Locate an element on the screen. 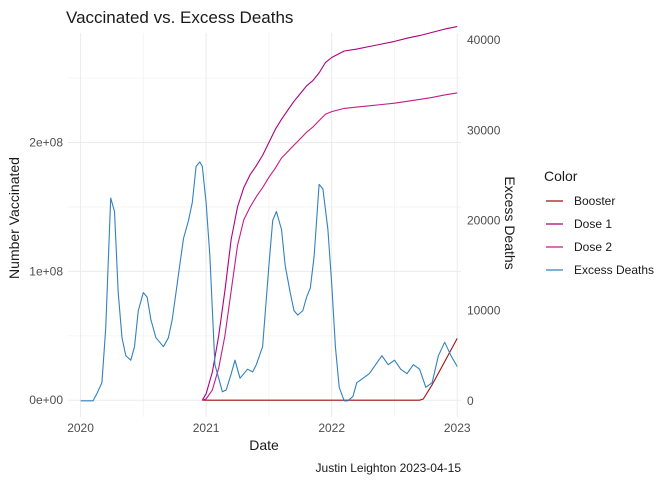 This screenshot has width=672, height=480. y-right-tick-label: 10000 is located at coordinates (484, 311).